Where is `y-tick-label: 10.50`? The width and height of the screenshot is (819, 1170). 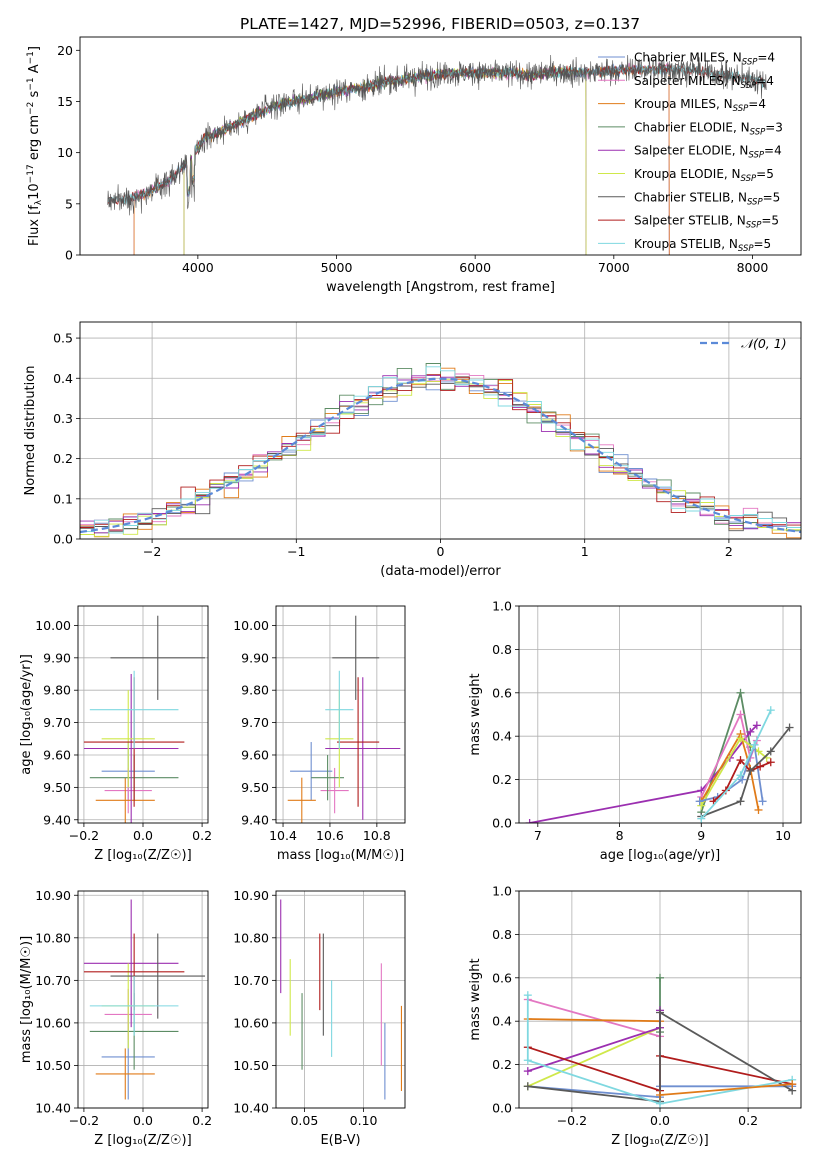 y-tick-label: 10.50 is located at coordinates (53, 1065).